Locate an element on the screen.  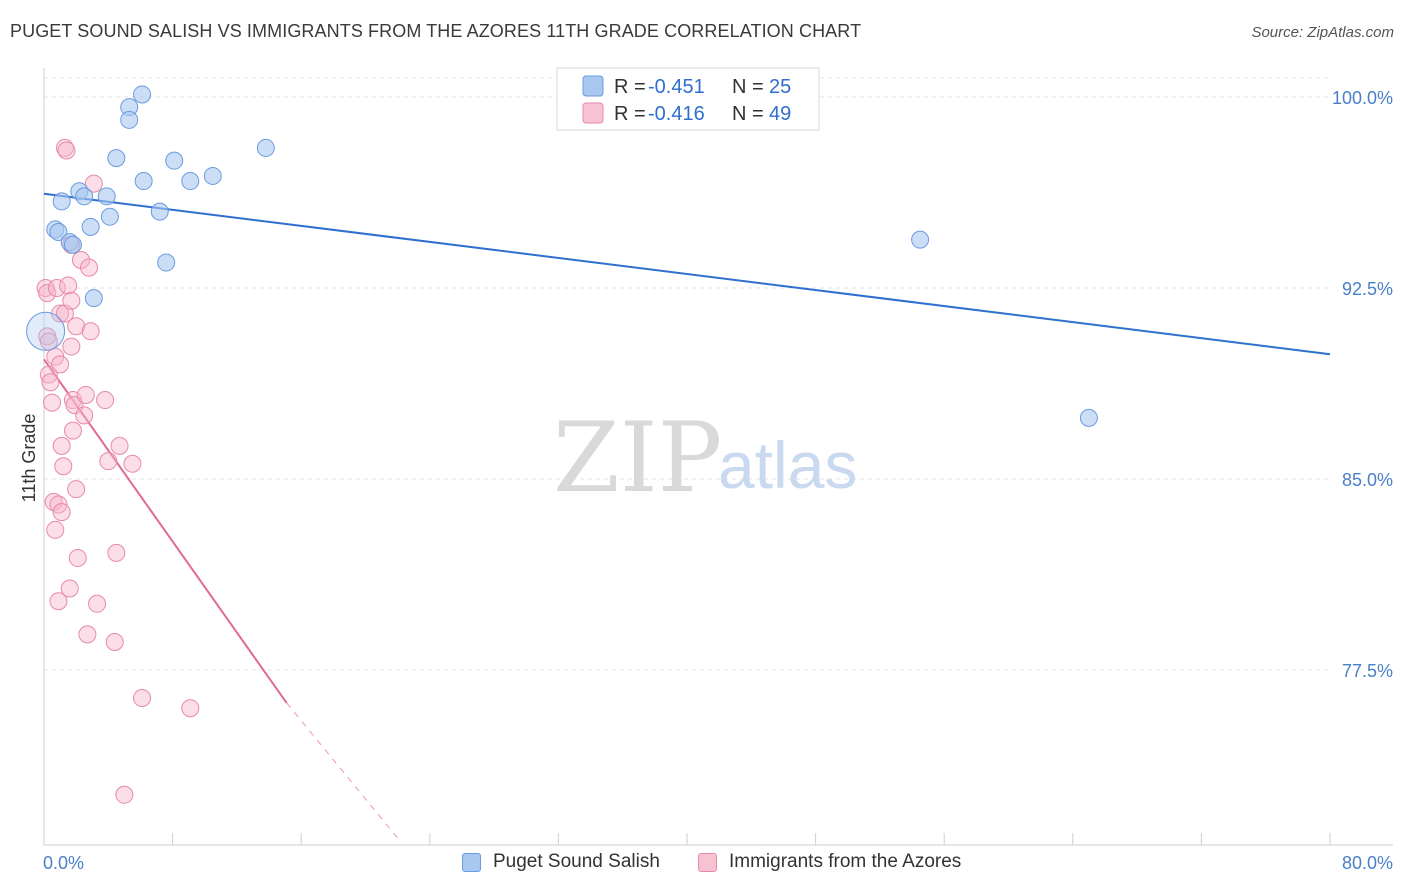
legend-label-salish: Puget Sound Salish is located at coordinates (576, 861).